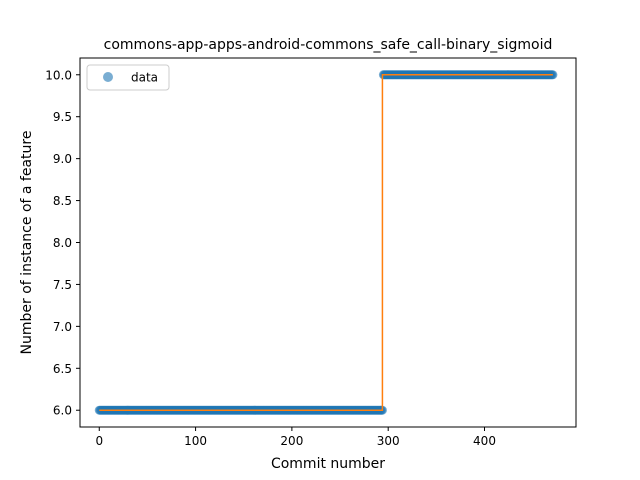  I want to click on x-axis-label: Commit number, so click(328, 464).